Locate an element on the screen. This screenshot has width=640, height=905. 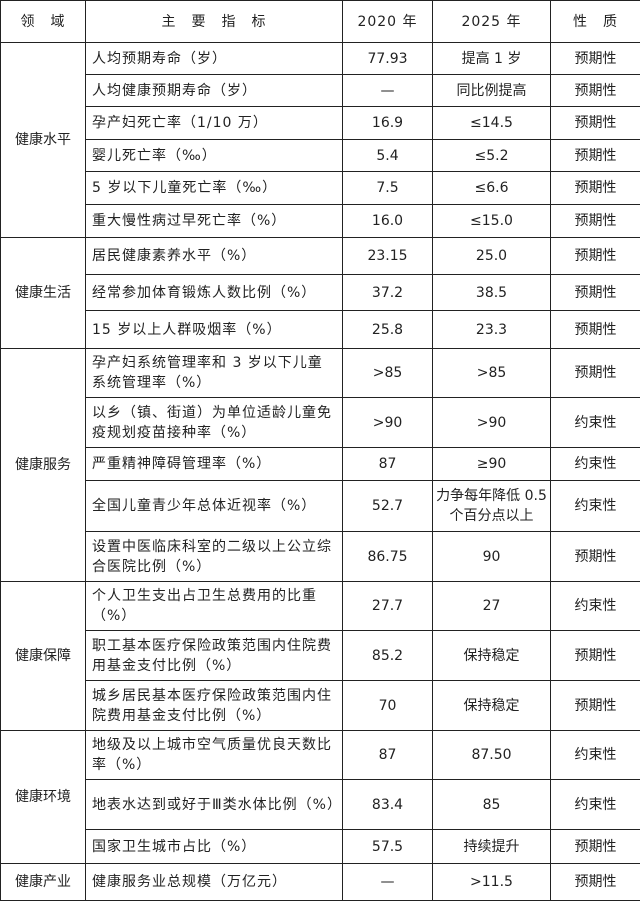
indicator-cell: 个人卫生支出占卫生总费用的比重（%） is located at coordinates (214, 606).